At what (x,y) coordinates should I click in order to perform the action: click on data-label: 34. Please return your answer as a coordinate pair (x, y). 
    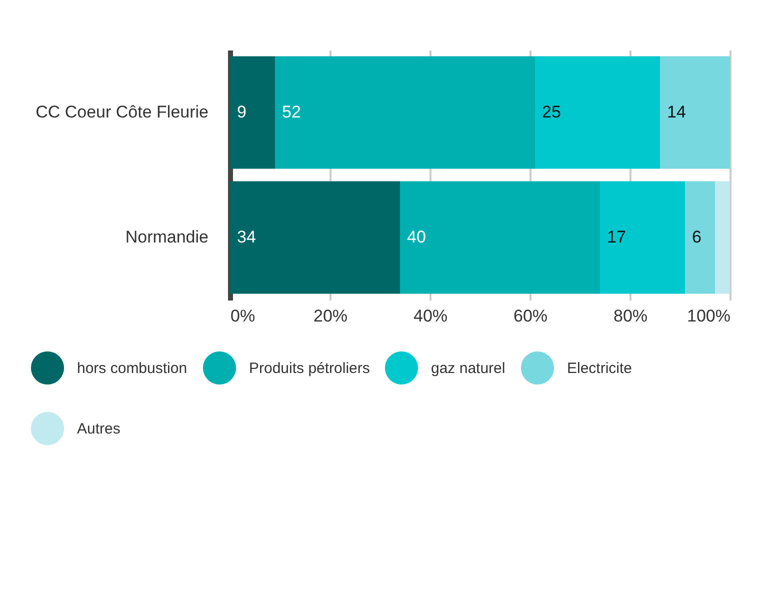
    Looking at the image, I should click on (246, 237).